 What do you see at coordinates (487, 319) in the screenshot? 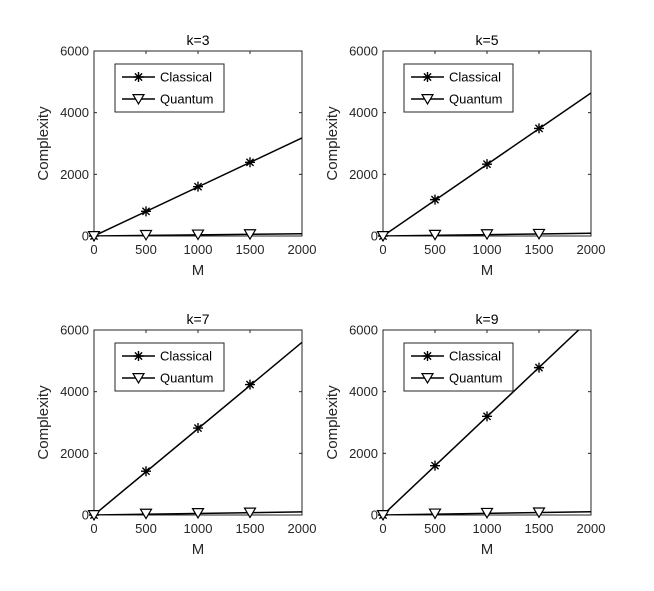
I see `panel-title: k=9` at bounding box center [487, 319].